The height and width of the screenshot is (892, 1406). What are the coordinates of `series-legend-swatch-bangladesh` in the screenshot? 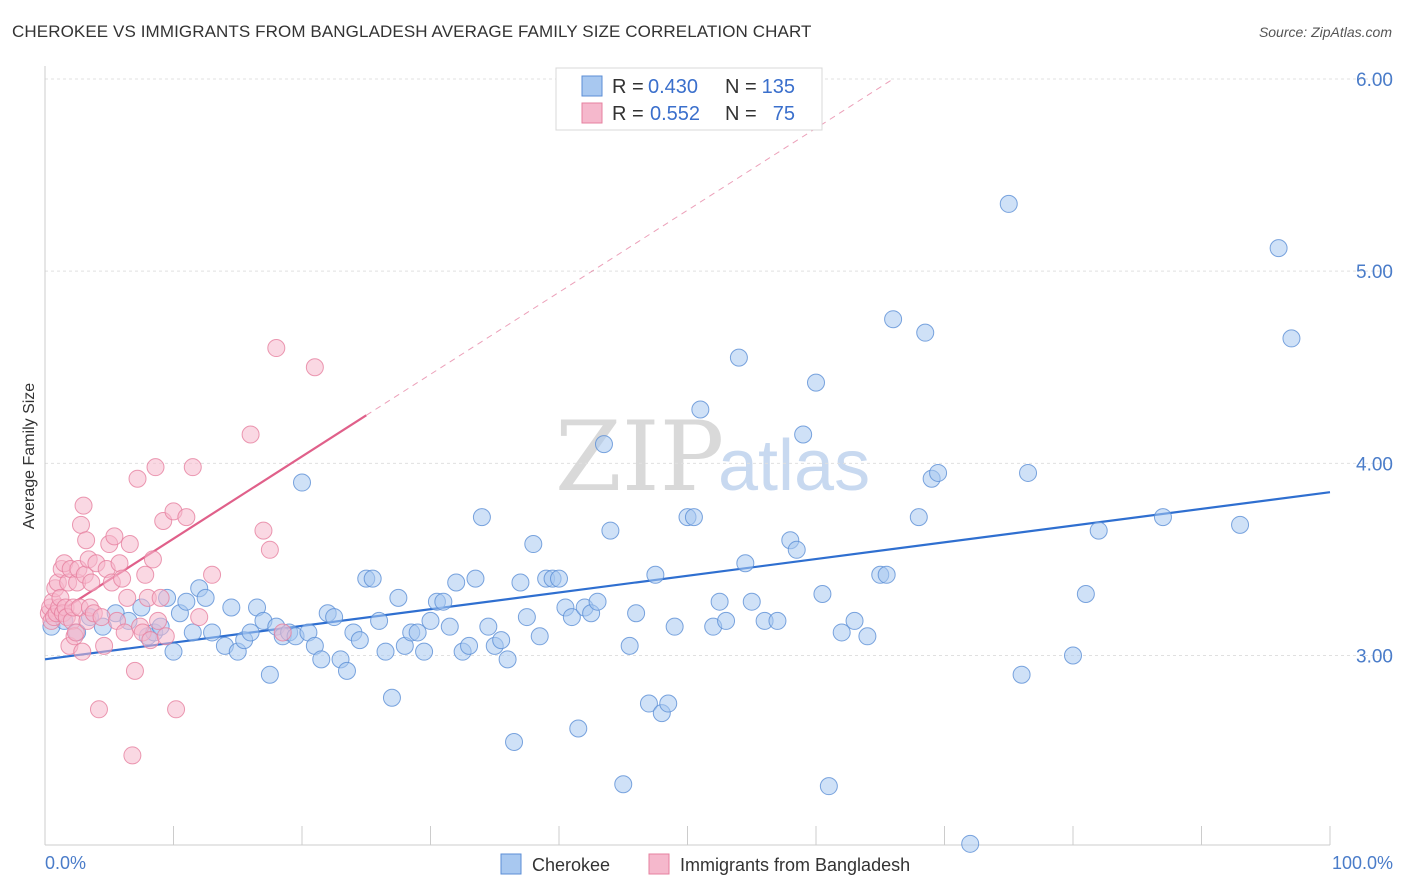 It's located at (659, 864).